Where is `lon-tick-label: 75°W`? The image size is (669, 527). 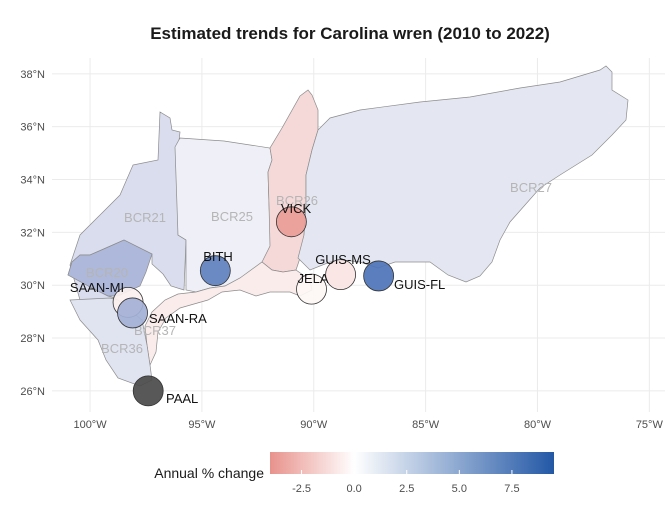 lon-tick-label: 75°W is located at coordinates (650, 425).